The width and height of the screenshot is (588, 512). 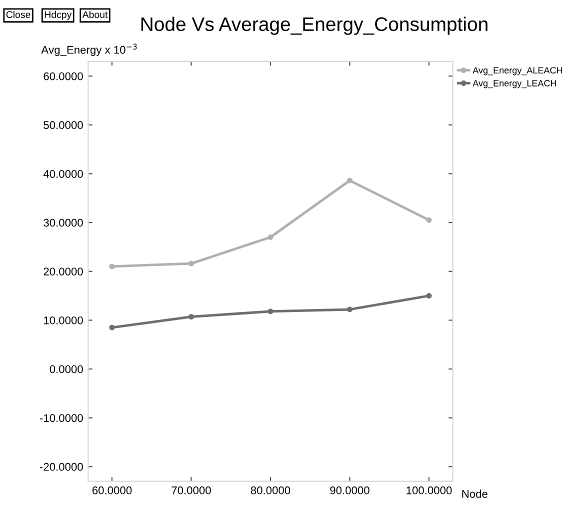 What do you see at coordinates (66, 369) in the screenshot?
I see `y-tick-label: 0.0000` at bounding box center [66, 369].